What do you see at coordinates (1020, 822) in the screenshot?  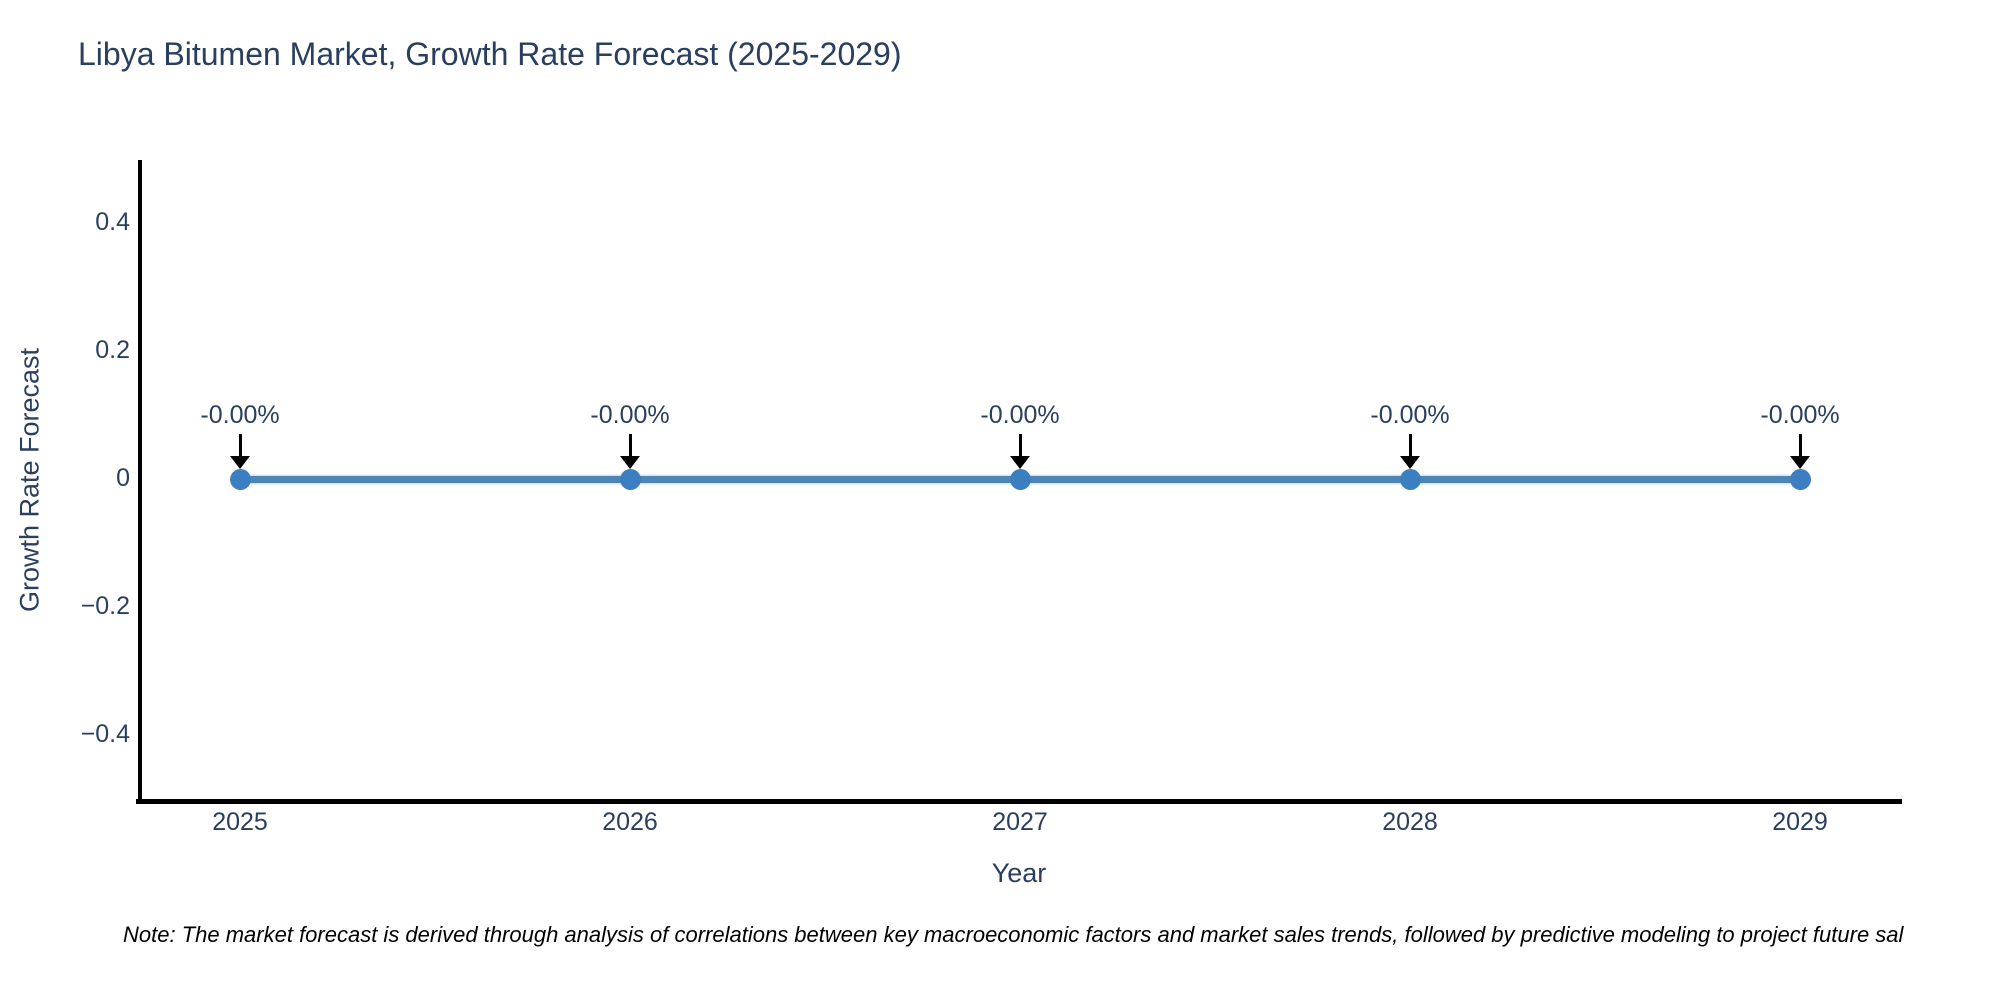 I see `x-tick-label: 2027` at bounding box center [1020, 822].